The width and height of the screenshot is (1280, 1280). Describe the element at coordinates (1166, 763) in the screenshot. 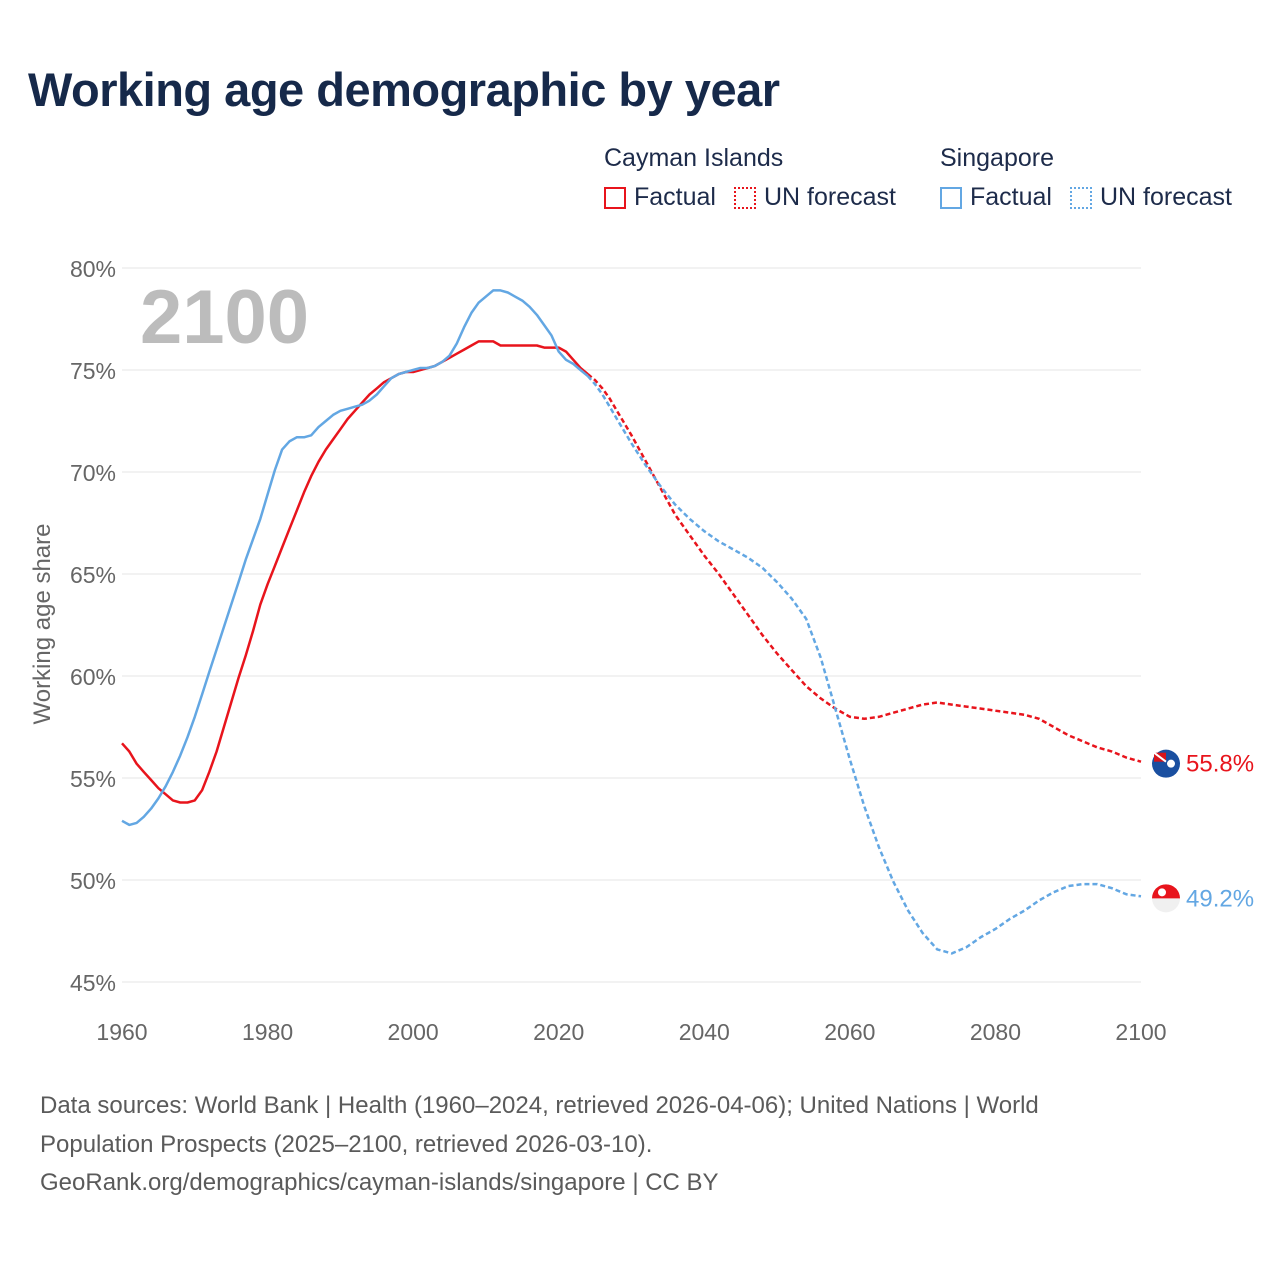

I see `flag-icon-cayman-islands` at that location.